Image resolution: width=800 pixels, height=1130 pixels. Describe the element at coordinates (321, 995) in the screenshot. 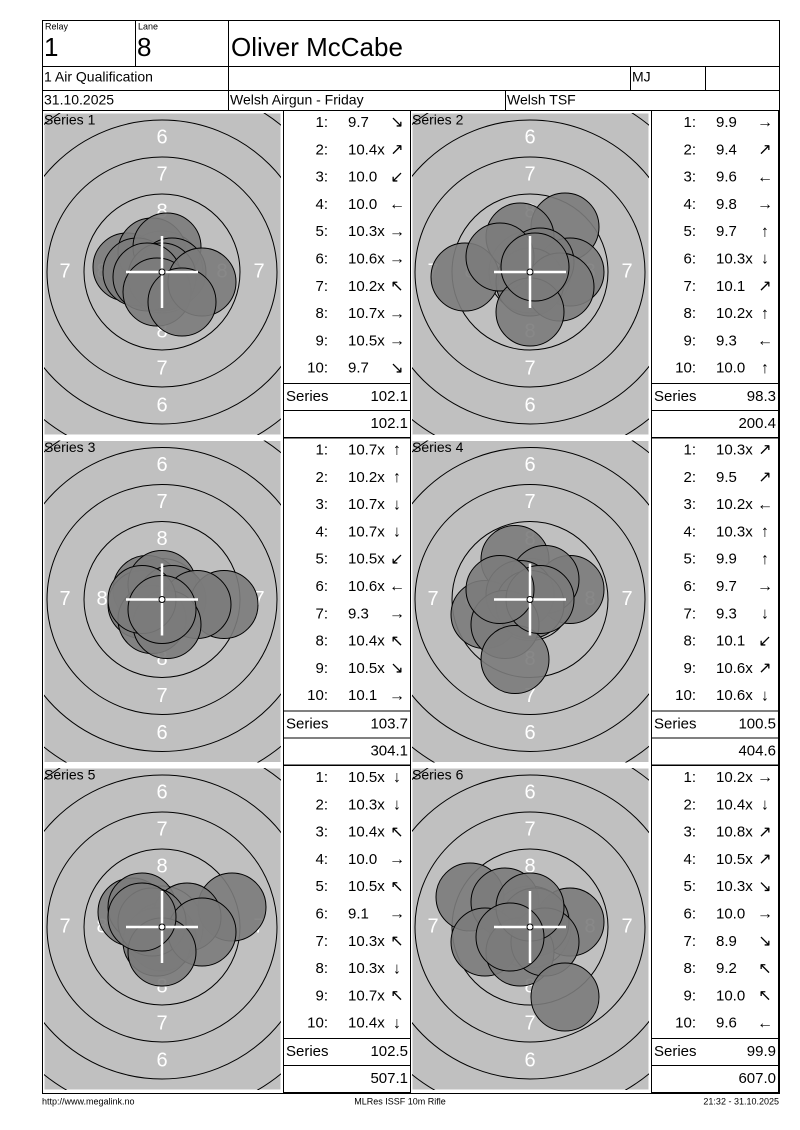

I see `shot-number: 9:` at that location.